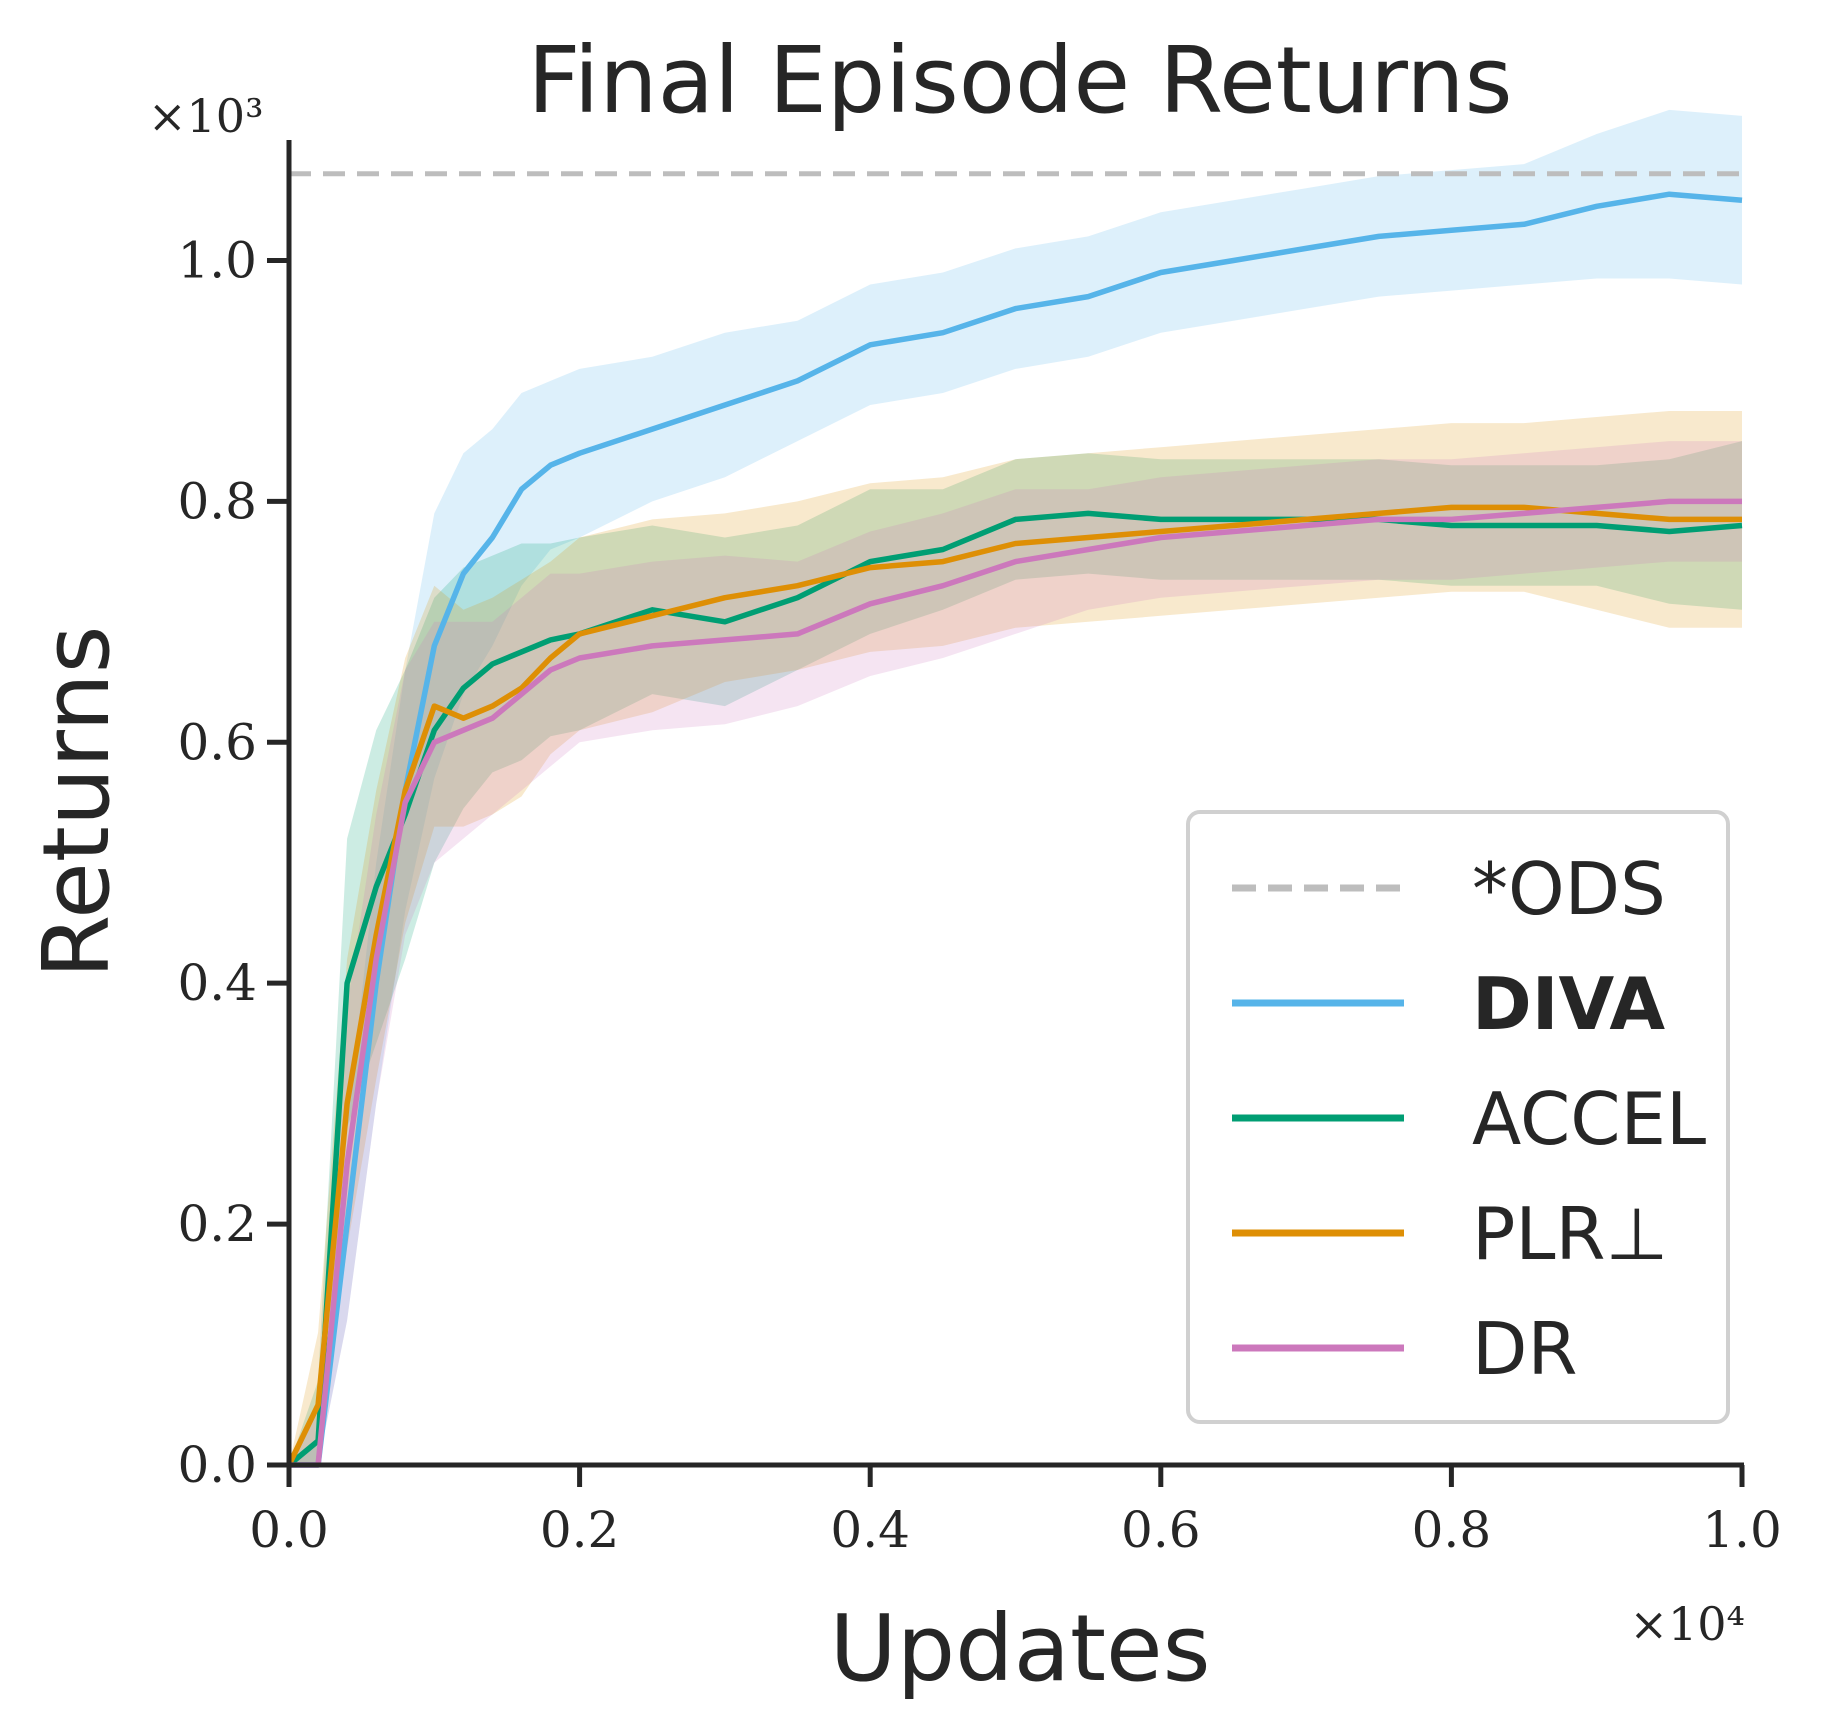 The width and height of the screenshot is (1835, 1721). Describe the element at coordinates (1019, 1648) in the screenshot. I see `x-axis-label: Updates` at that location.